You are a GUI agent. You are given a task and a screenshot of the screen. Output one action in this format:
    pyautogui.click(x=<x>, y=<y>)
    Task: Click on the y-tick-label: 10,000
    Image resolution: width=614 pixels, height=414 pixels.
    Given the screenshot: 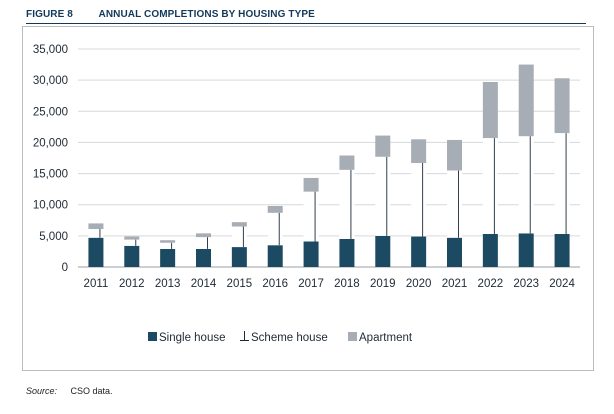 What is the action you would take?
    pyautogui.click(x=50, y=206)
    